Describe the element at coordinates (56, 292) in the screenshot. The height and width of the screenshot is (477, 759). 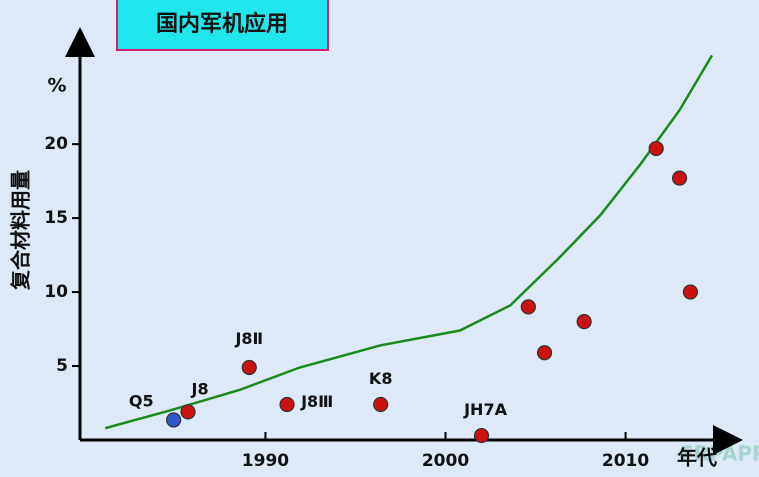
I see `y-tick-label: 10` at that location.